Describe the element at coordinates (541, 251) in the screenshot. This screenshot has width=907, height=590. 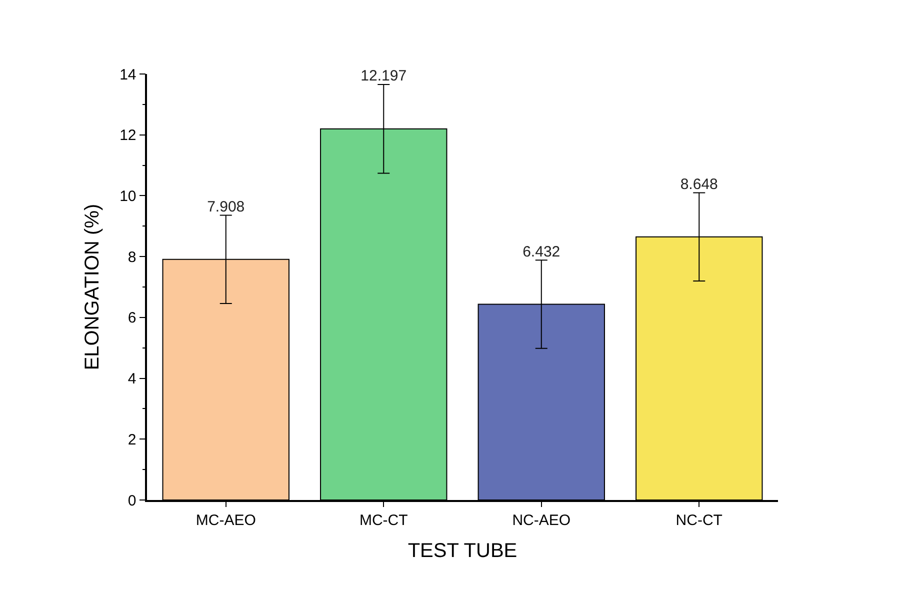
I see `data-label: 6.432` at that location.